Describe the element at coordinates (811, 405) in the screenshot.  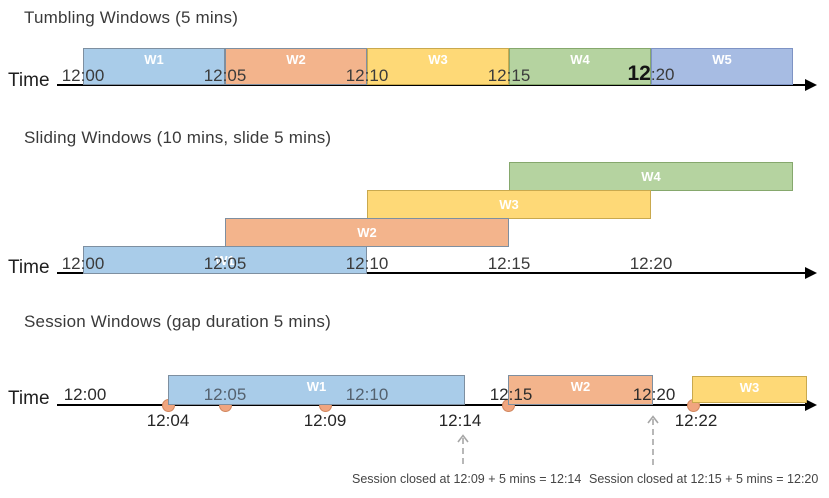
I see `session-timeline-arrowhead-icon` at that location.